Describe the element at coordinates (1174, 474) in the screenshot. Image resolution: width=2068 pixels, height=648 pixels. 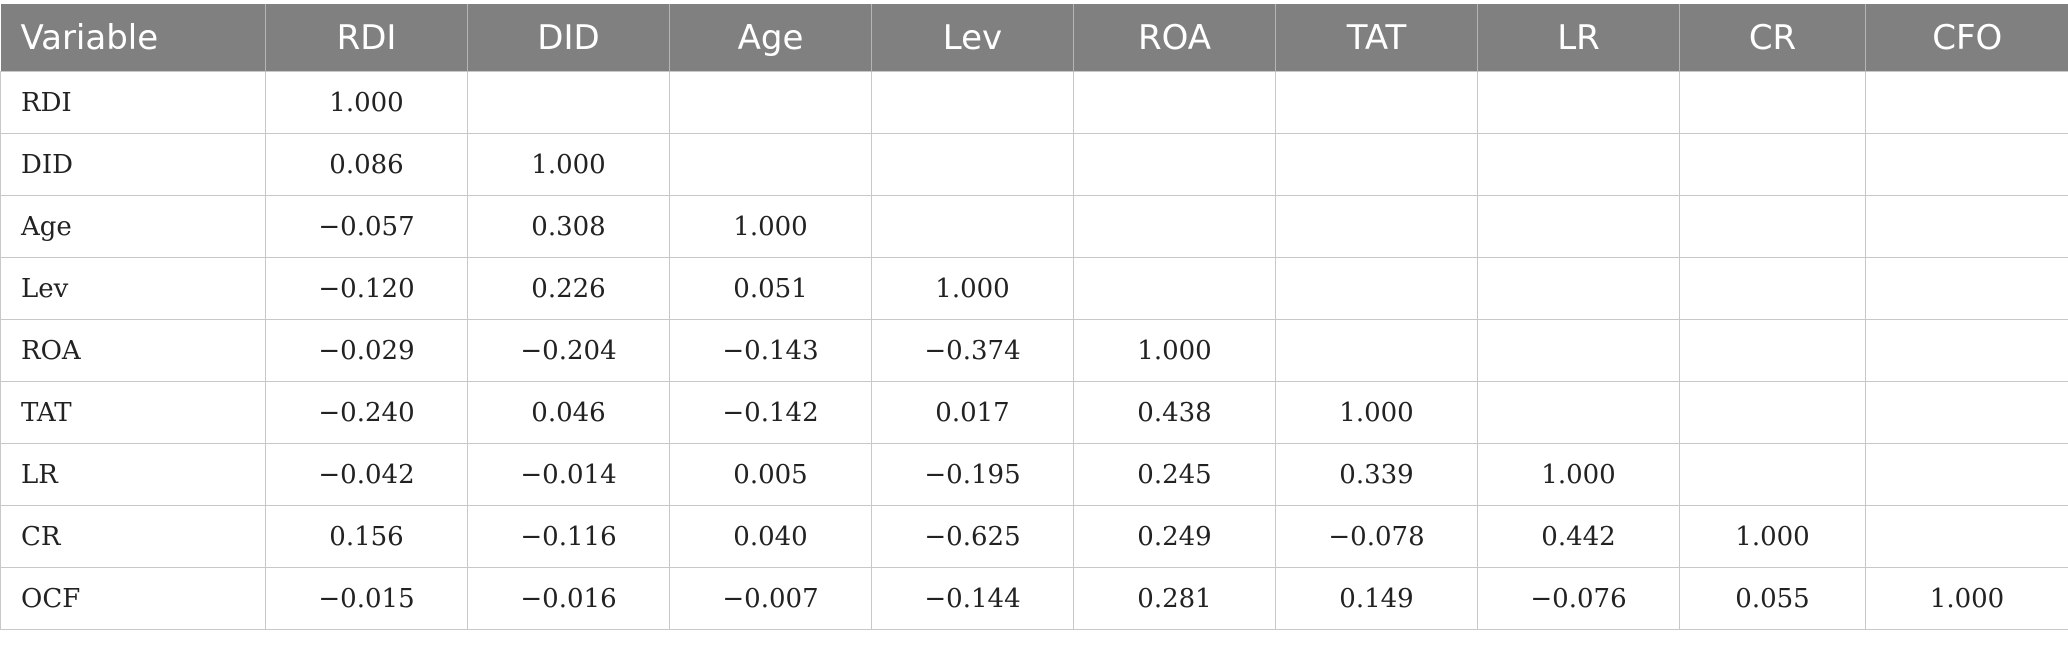
I see `table-cell: 0.245` at that location.